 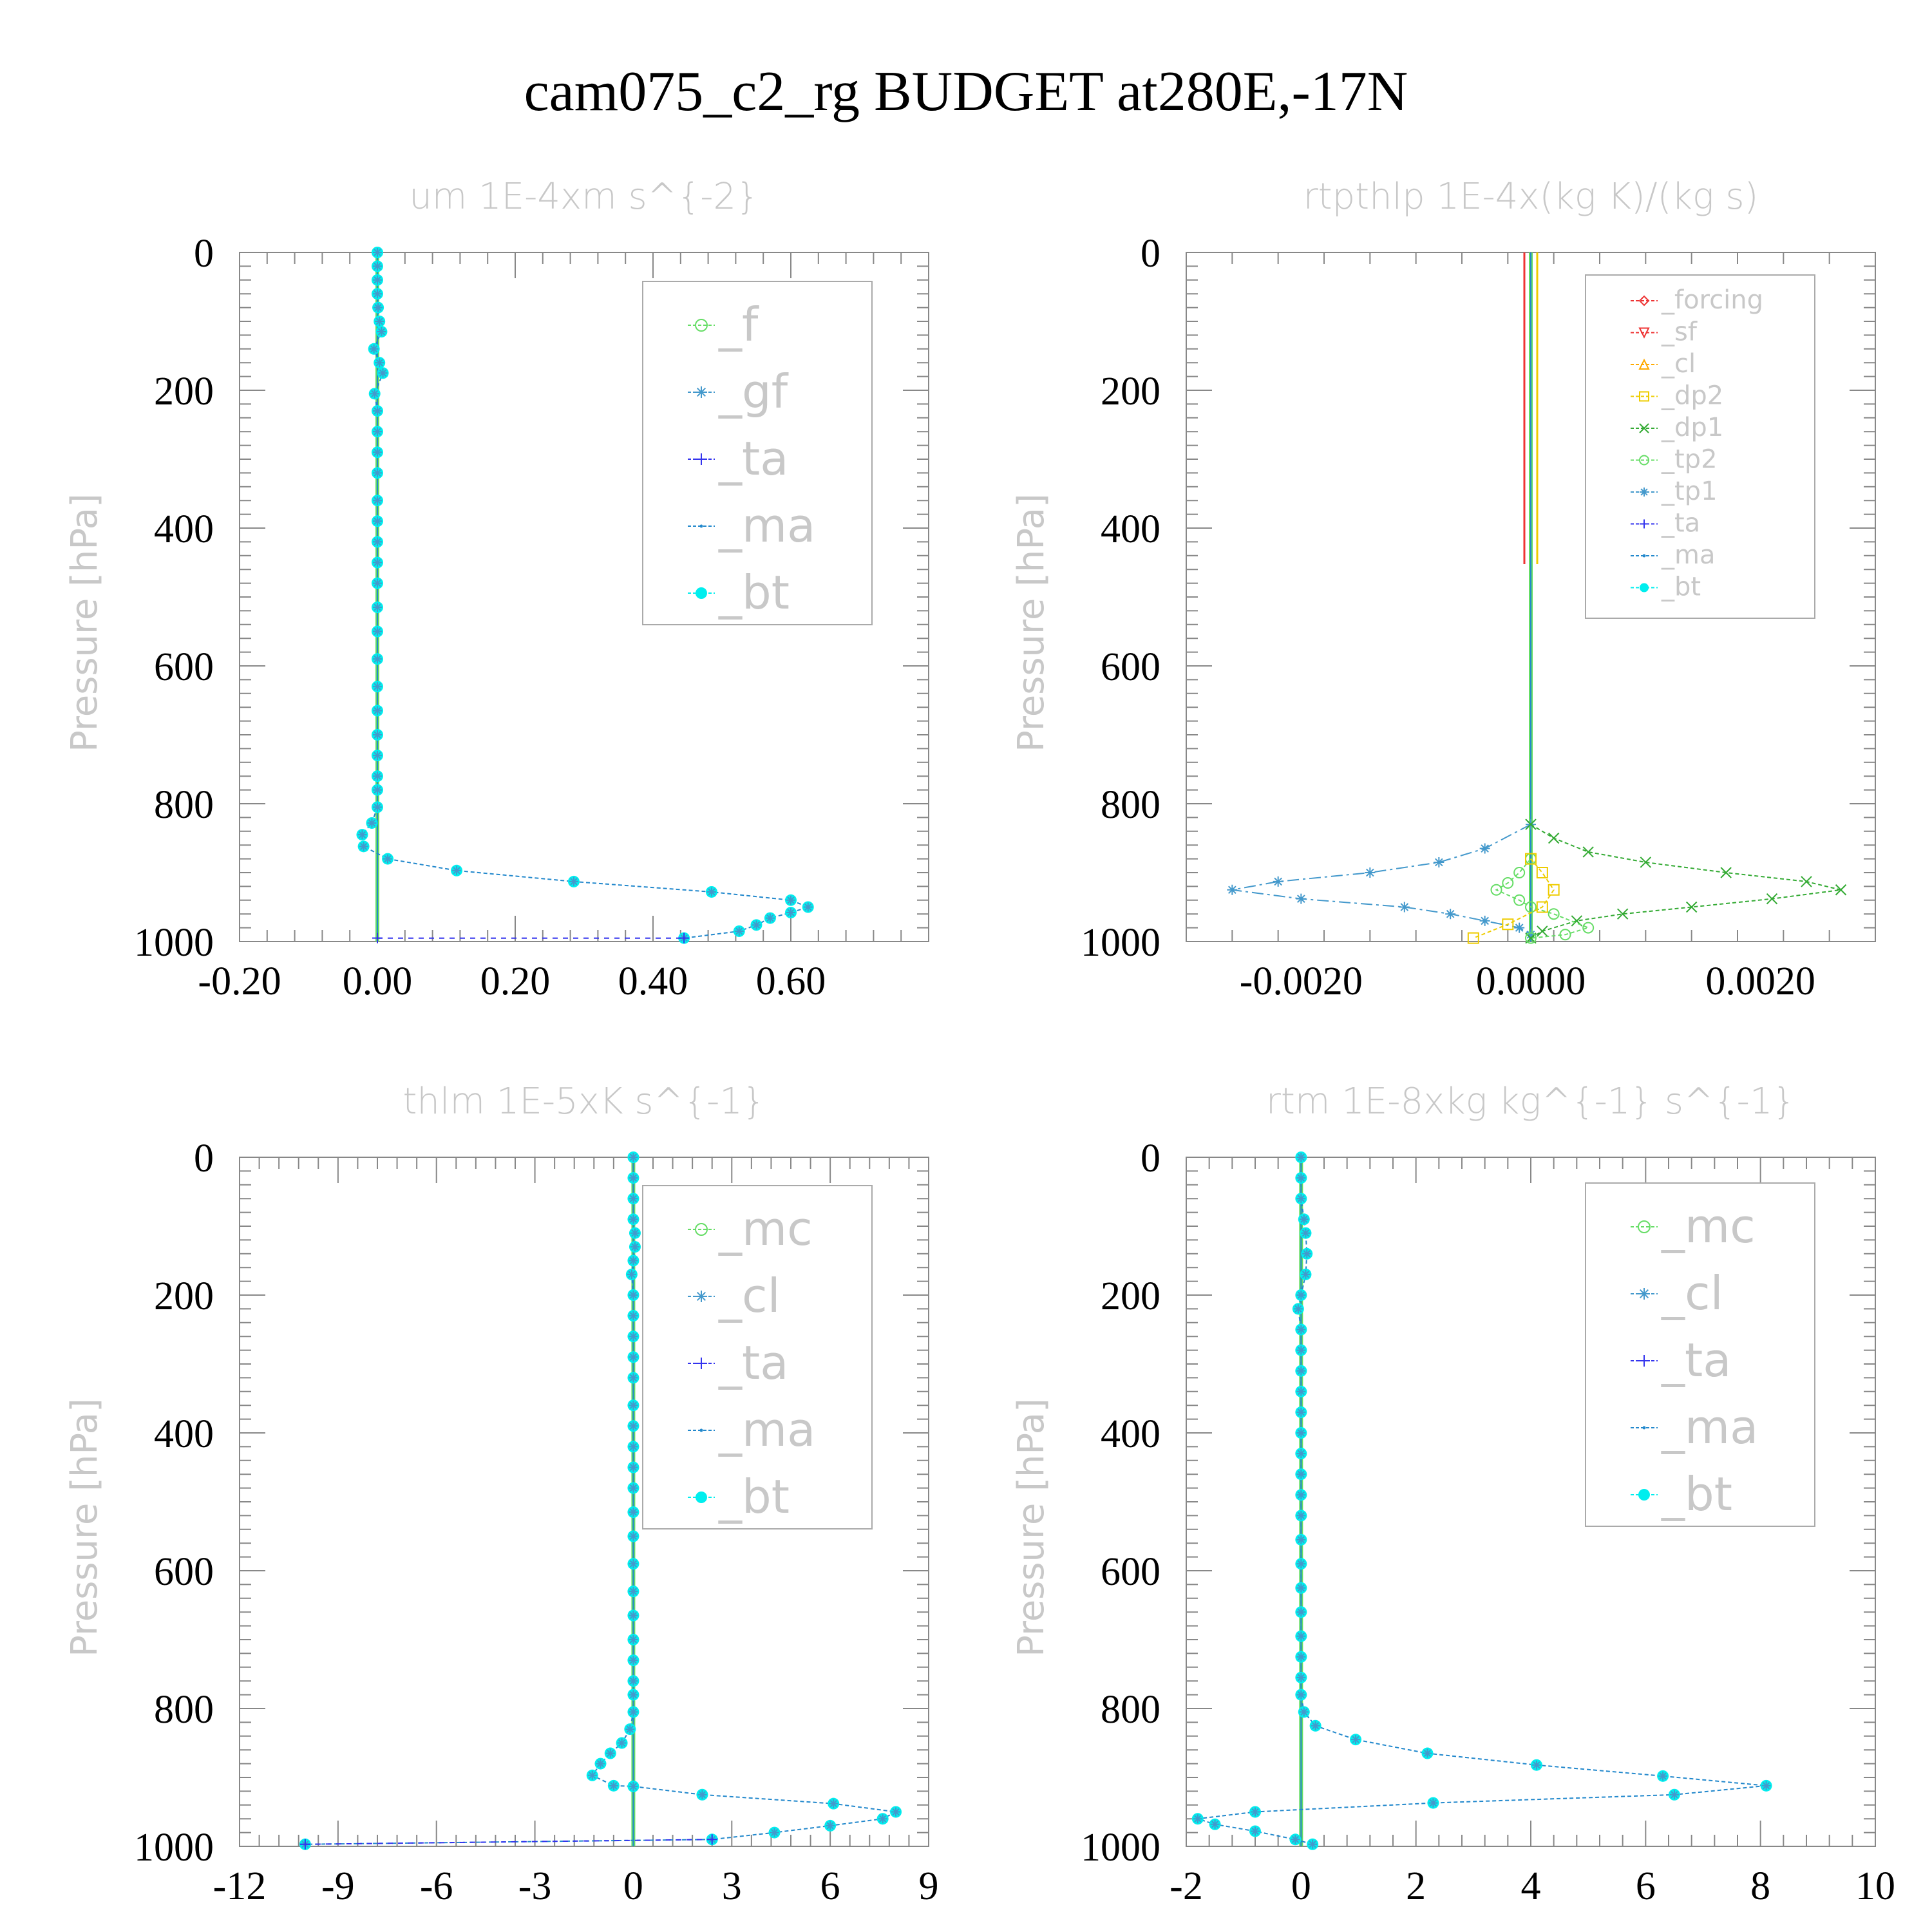 I want to click on x-tick-label: -0.20, so click(x=240, y=981).